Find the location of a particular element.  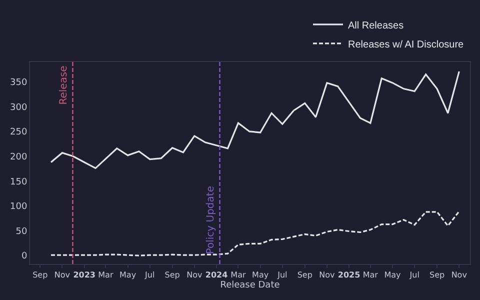

y-tick-label: 50 is located at coordinates (22, 231).